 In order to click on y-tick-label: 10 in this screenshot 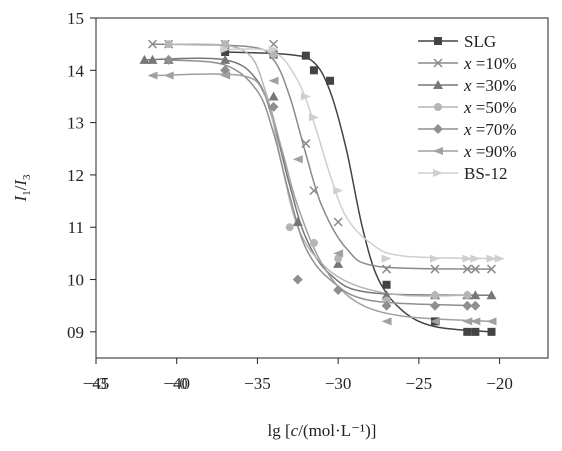, I will do `click(75, 280)`.